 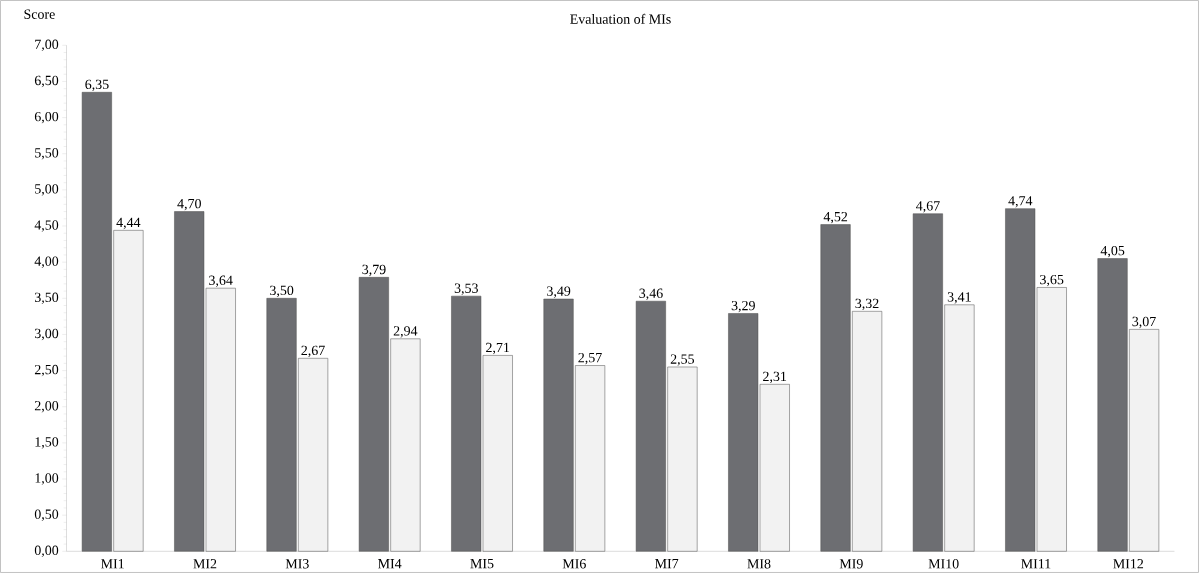 What do you see at coordinates (46, 515) in the screenshot?
I see `y-tick-label: 0,50` at bounding box center [46, 515].